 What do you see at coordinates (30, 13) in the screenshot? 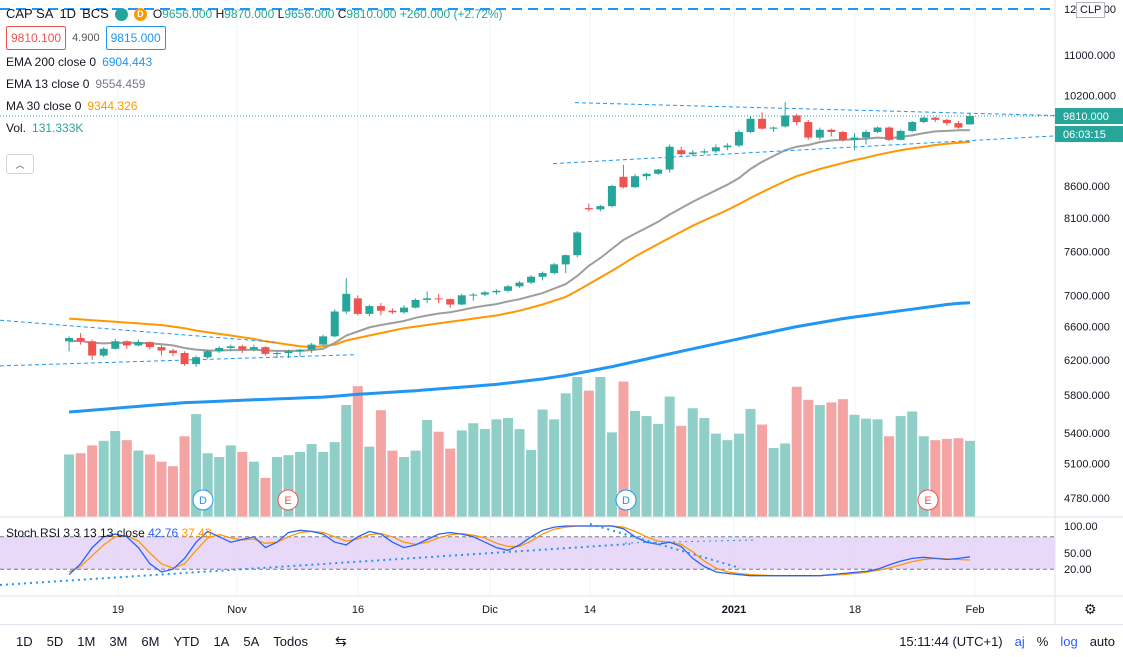
I see `symbol-name: CAP SA` at bounding box center [30, 13].